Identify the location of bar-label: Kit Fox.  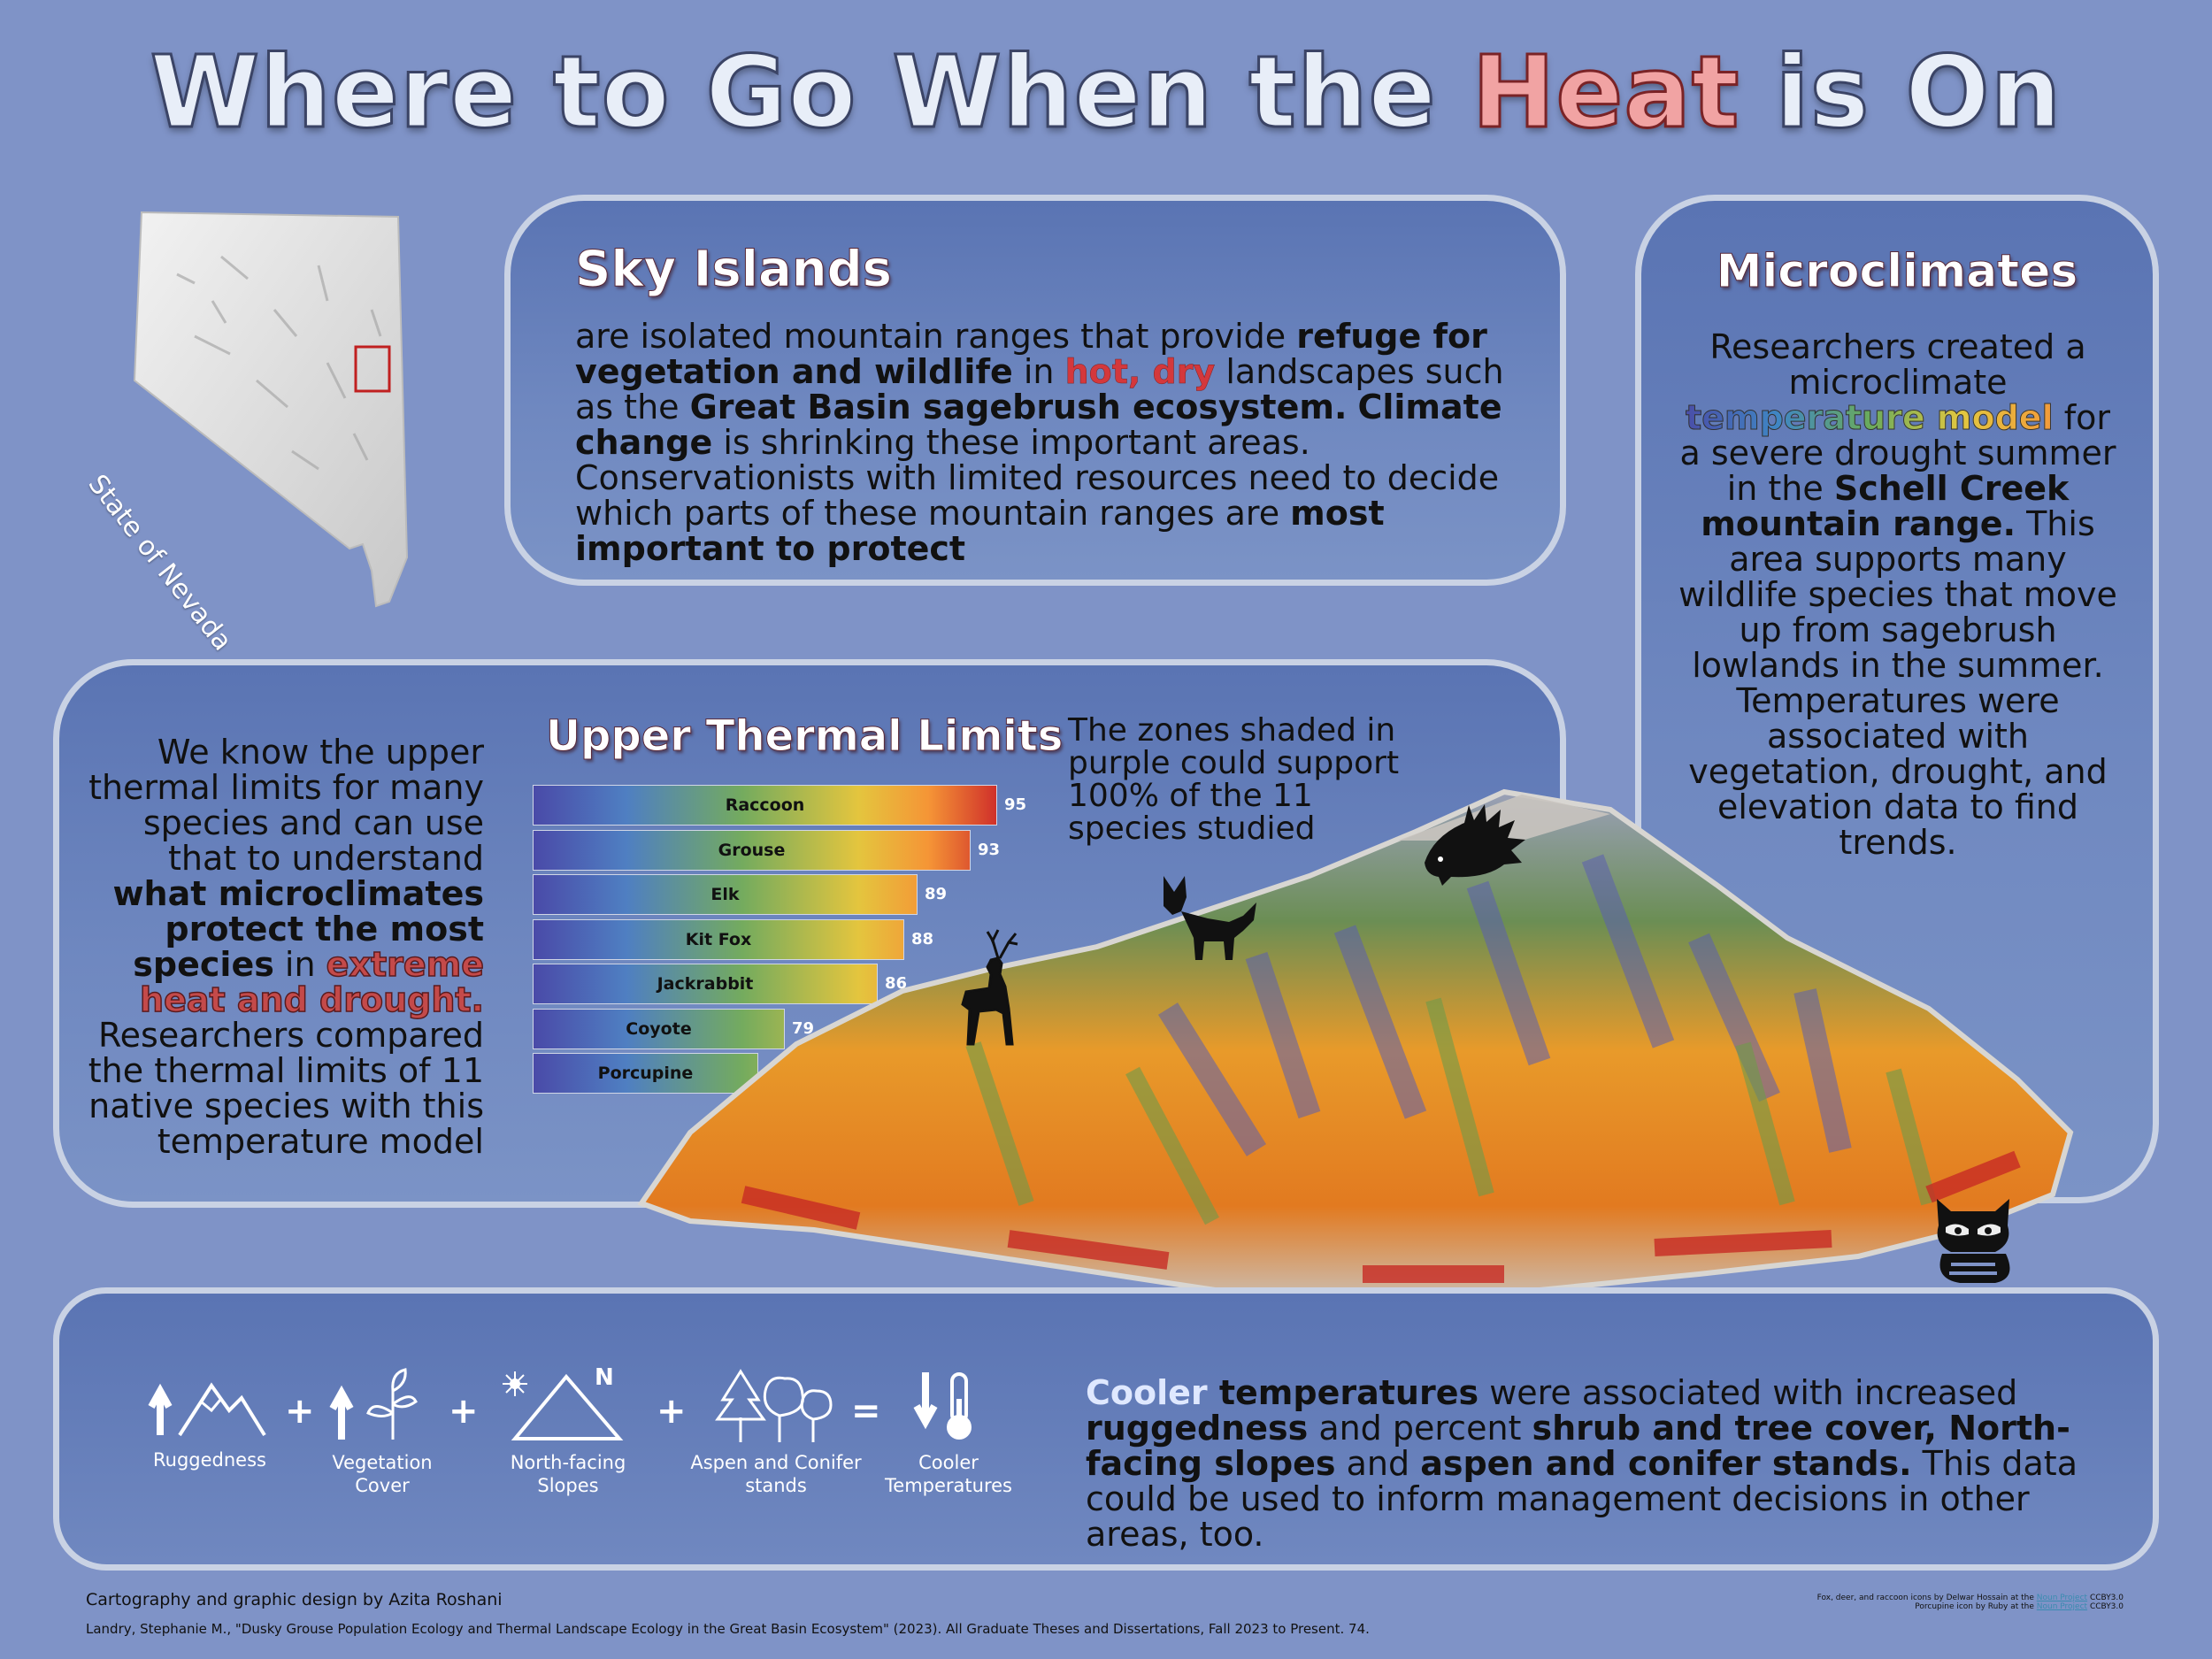
(718, 939).